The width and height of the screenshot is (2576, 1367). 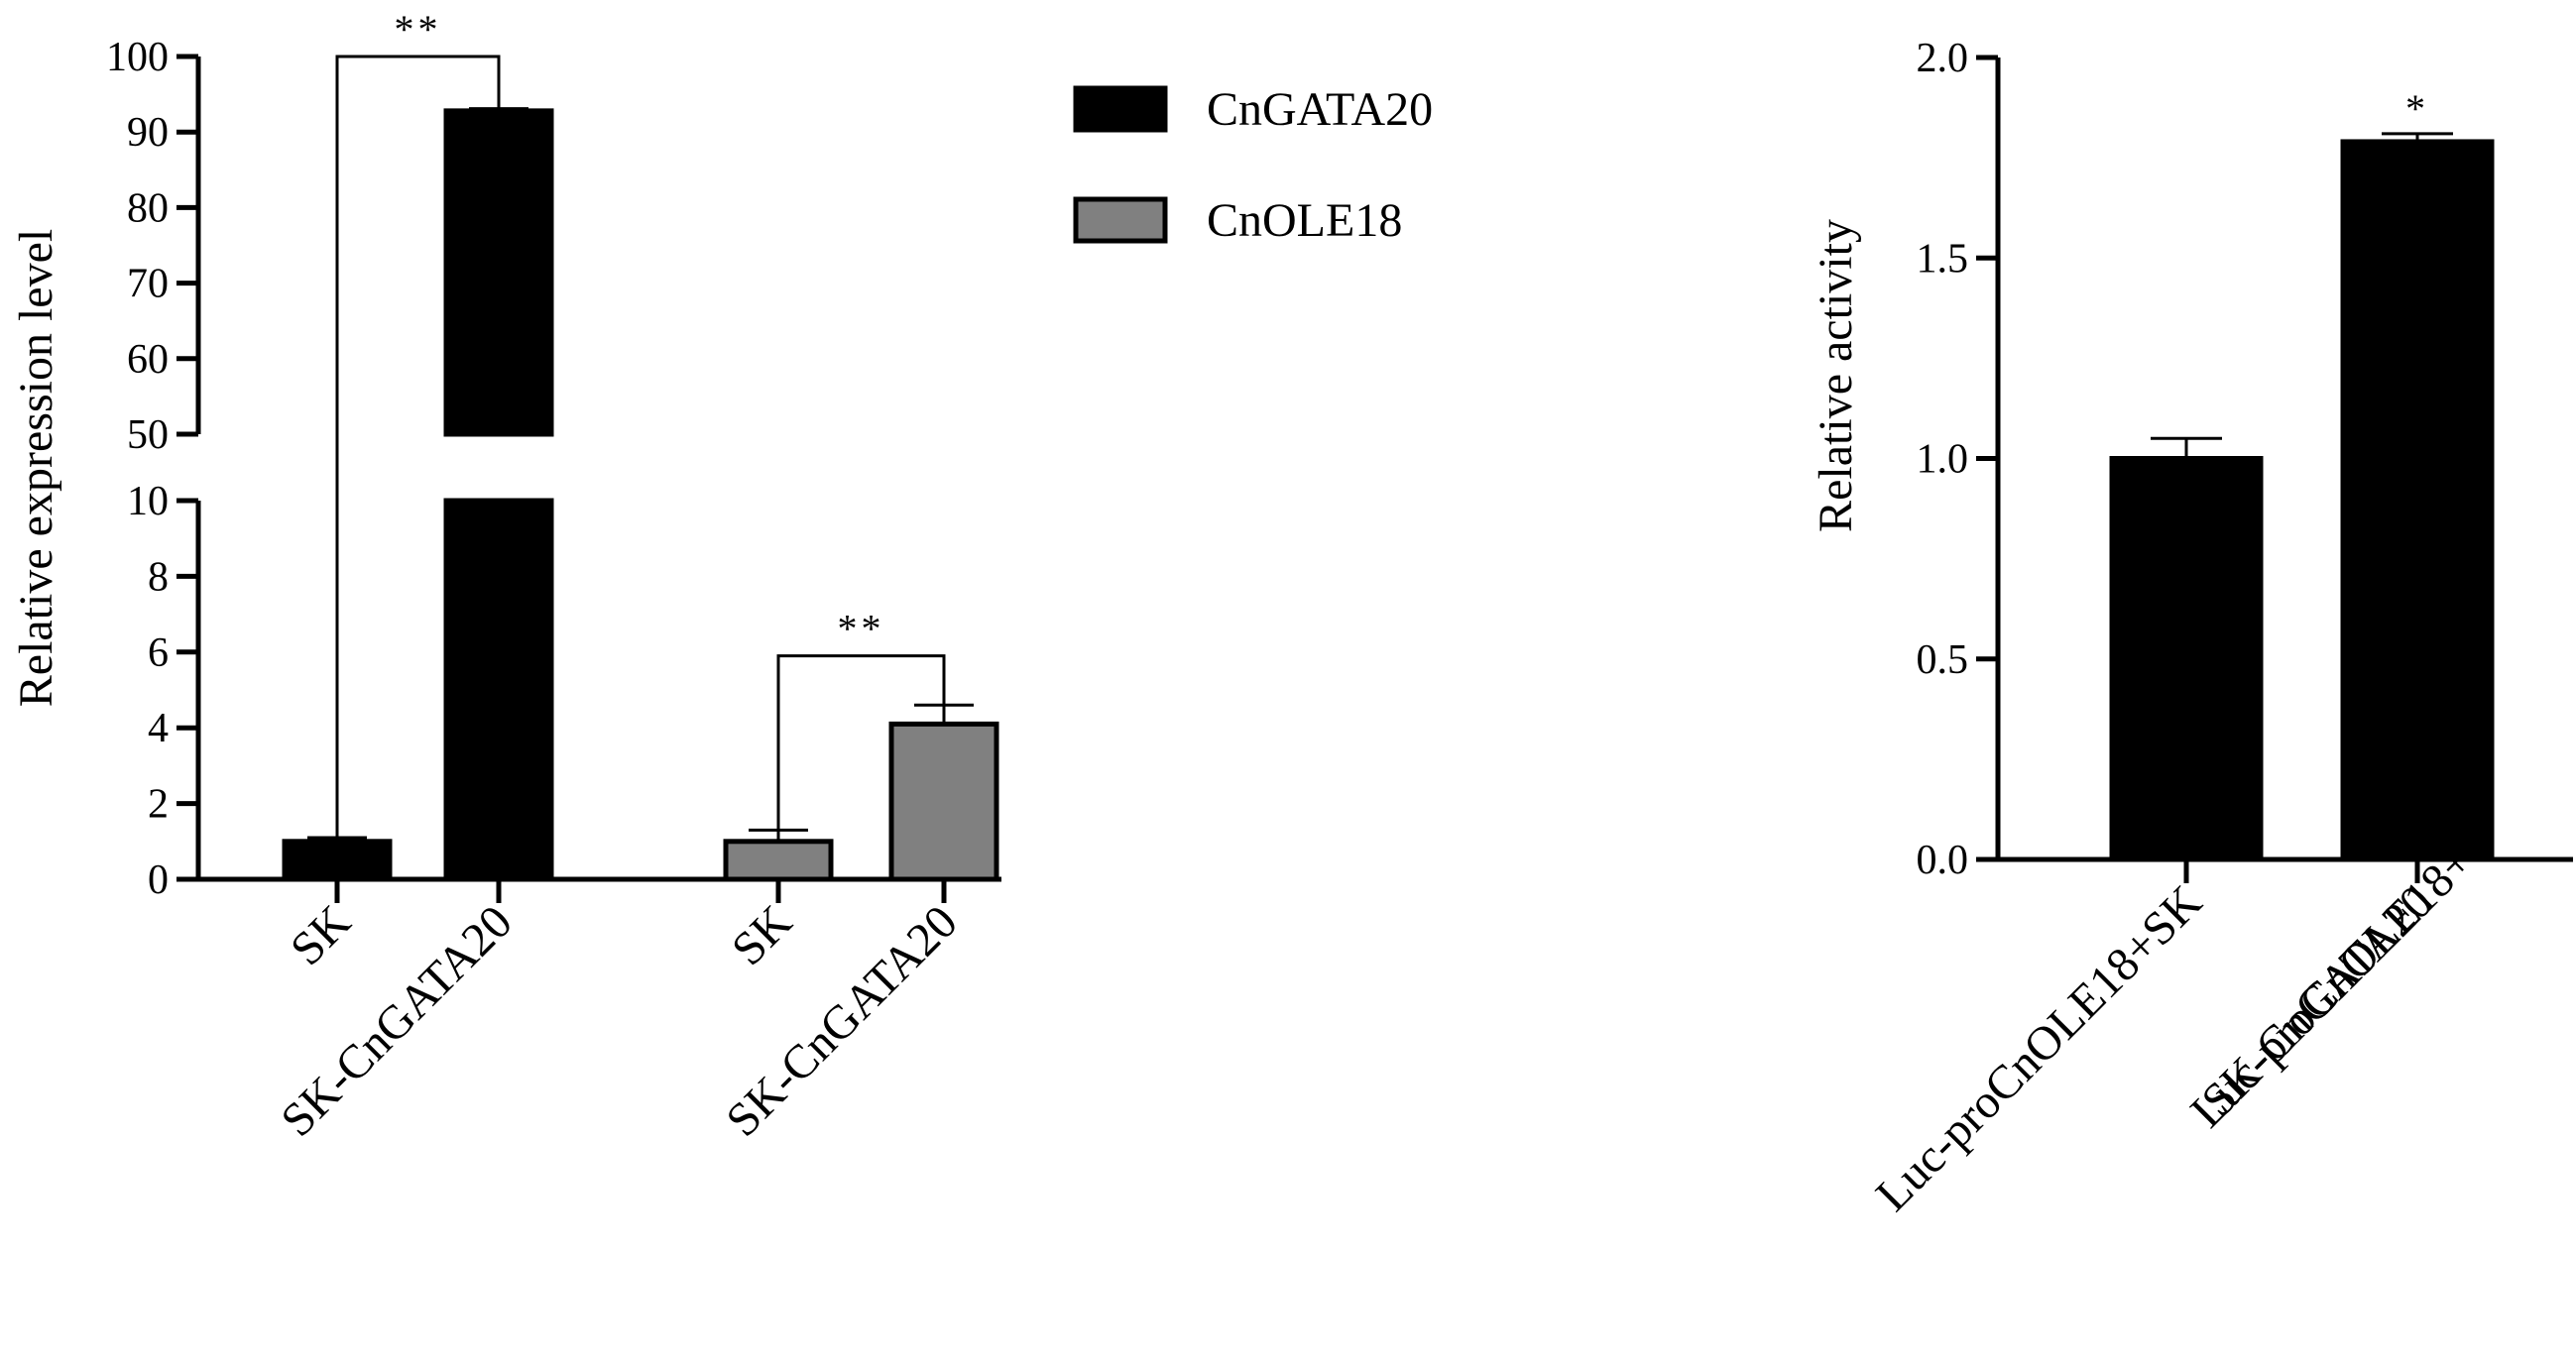 I want to click on y-tick-label: 0, so click(x=158, y=880).